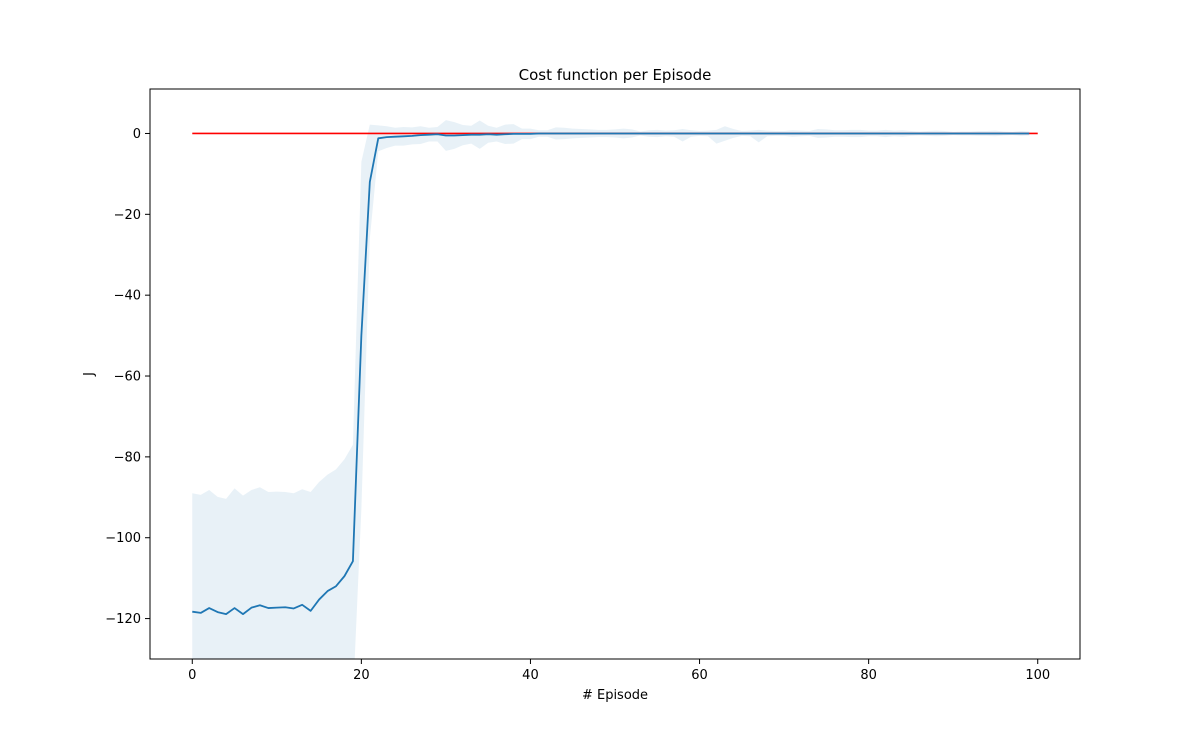 This screenshot has width=1200, height=740. What do you see at coordinates (615, 695) in the screenshot?
I see `x-axis-title: # Episode` at bounding box center [615, 695].